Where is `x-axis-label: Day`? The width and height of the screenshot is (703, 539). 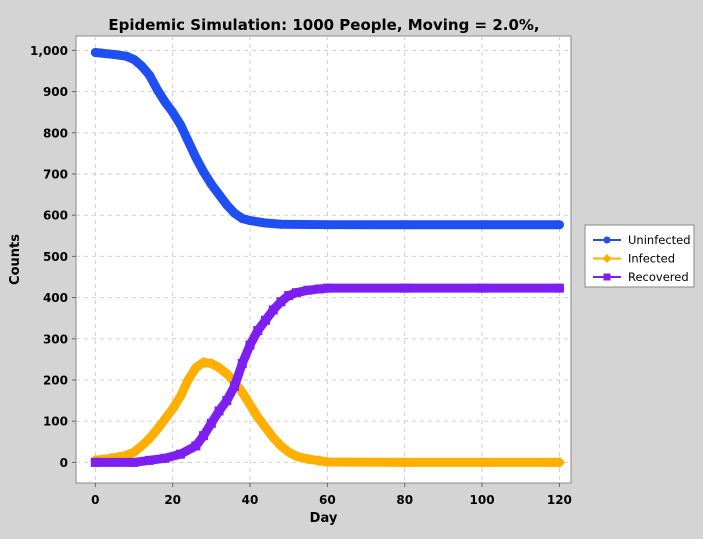
x-axis-label: Day is located at coordinates (324, 518).